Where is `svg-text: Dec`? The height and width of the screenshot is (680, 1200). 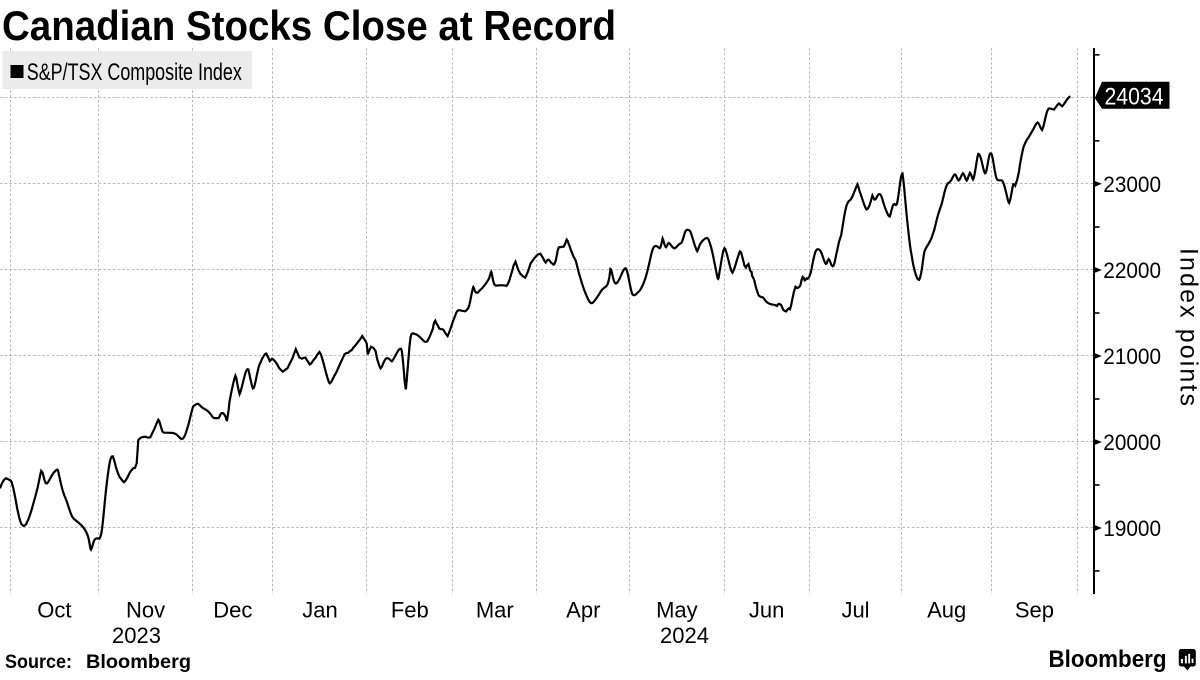 svg-text: Dec is located at coordinates (232, 609).